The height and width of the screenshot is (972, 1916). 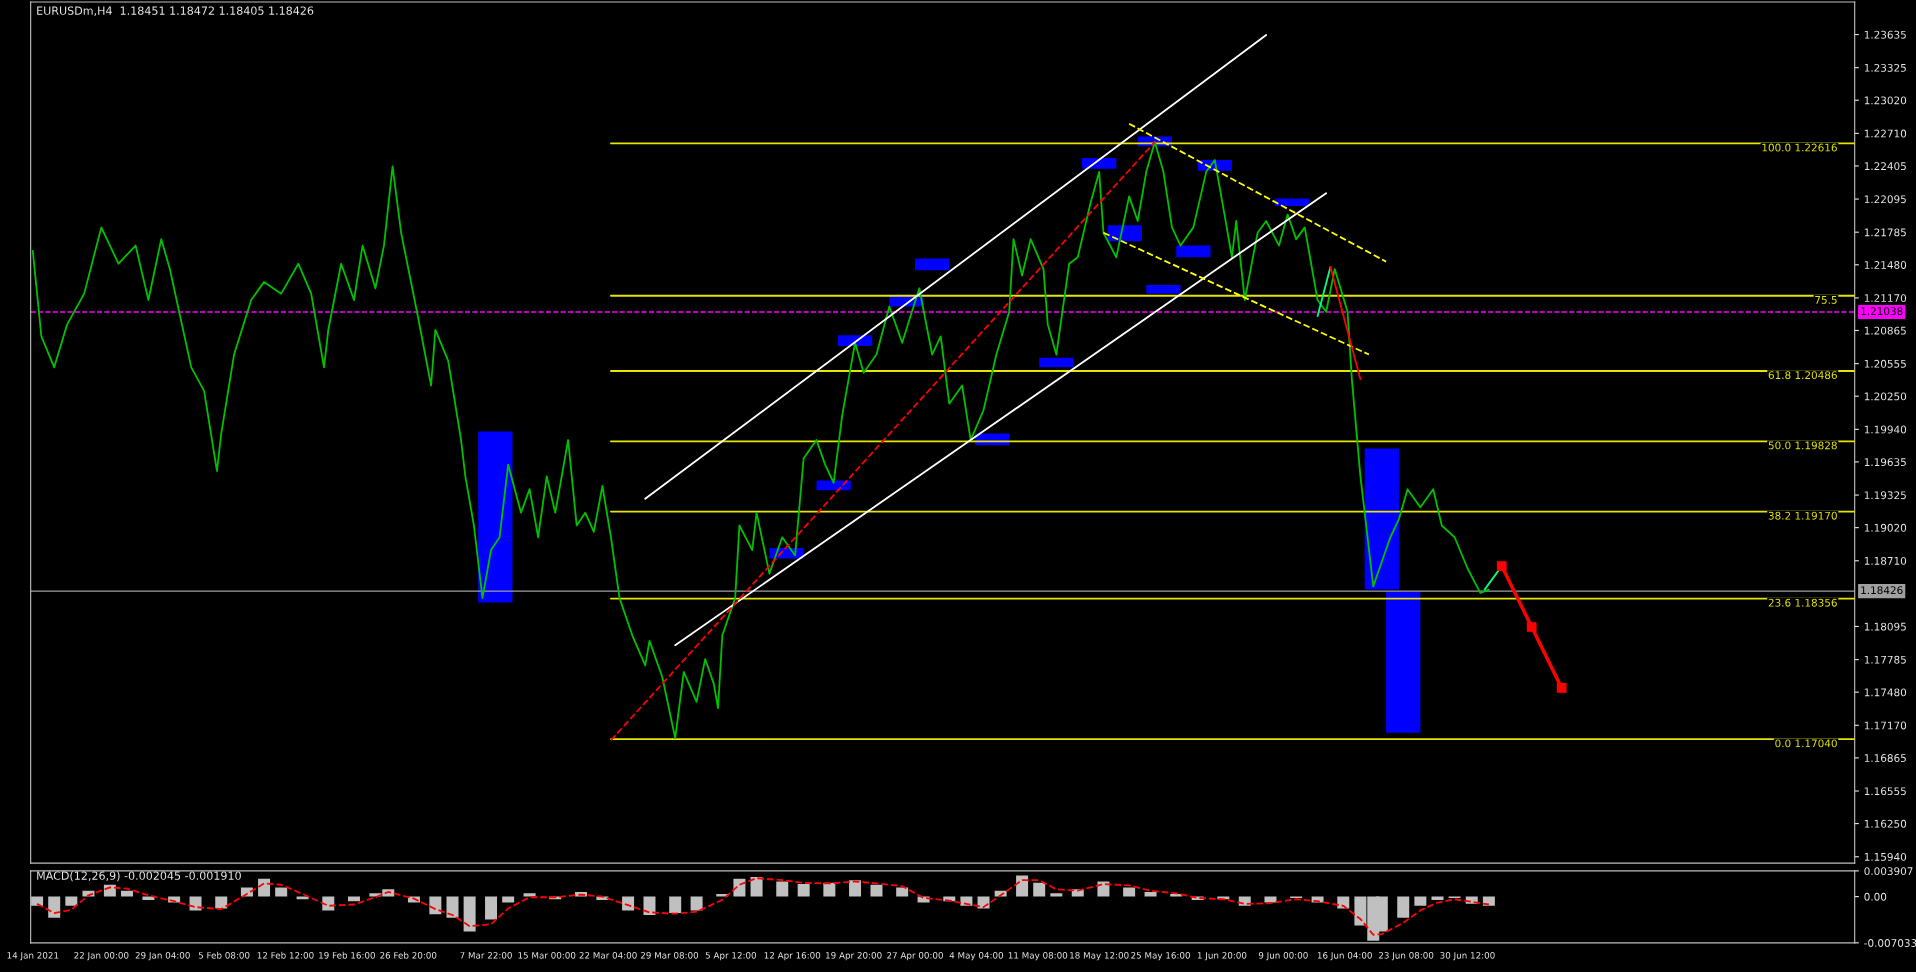 What do you see at coordinates (285, 955) in the screenshot?
I see `x-tick-label: 12 Feb 12:00` at bounding box center [285, 955].